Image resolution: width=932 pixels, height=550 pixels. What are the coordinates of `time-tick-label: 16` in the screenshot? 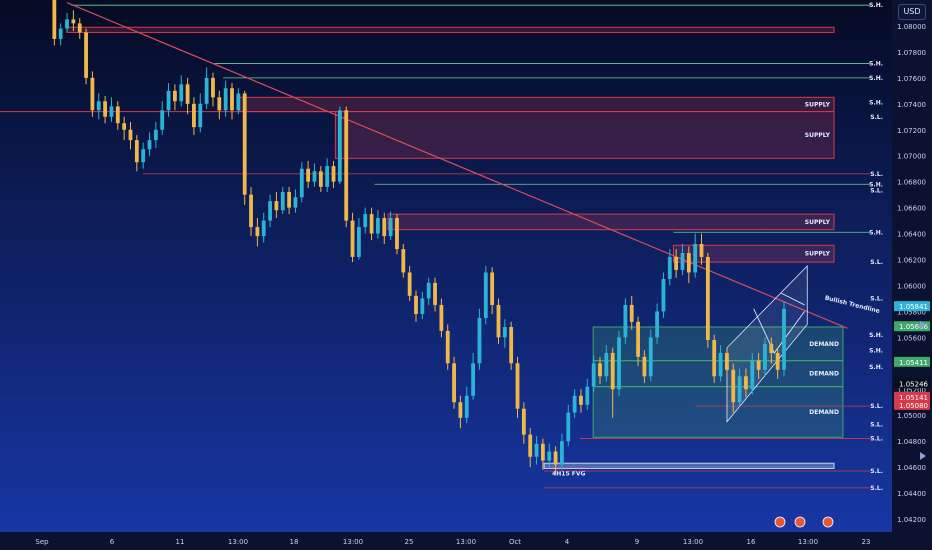 It's located at (751, 542).